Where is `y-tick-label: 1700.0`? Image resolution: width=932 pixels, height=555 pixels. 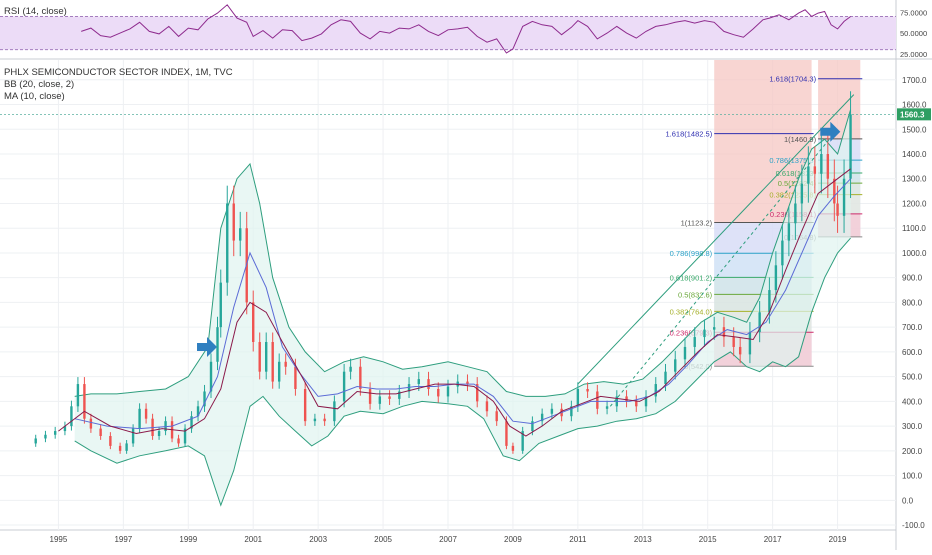 y-tick-label: 1700.0 is located at coordinates (914, 80).